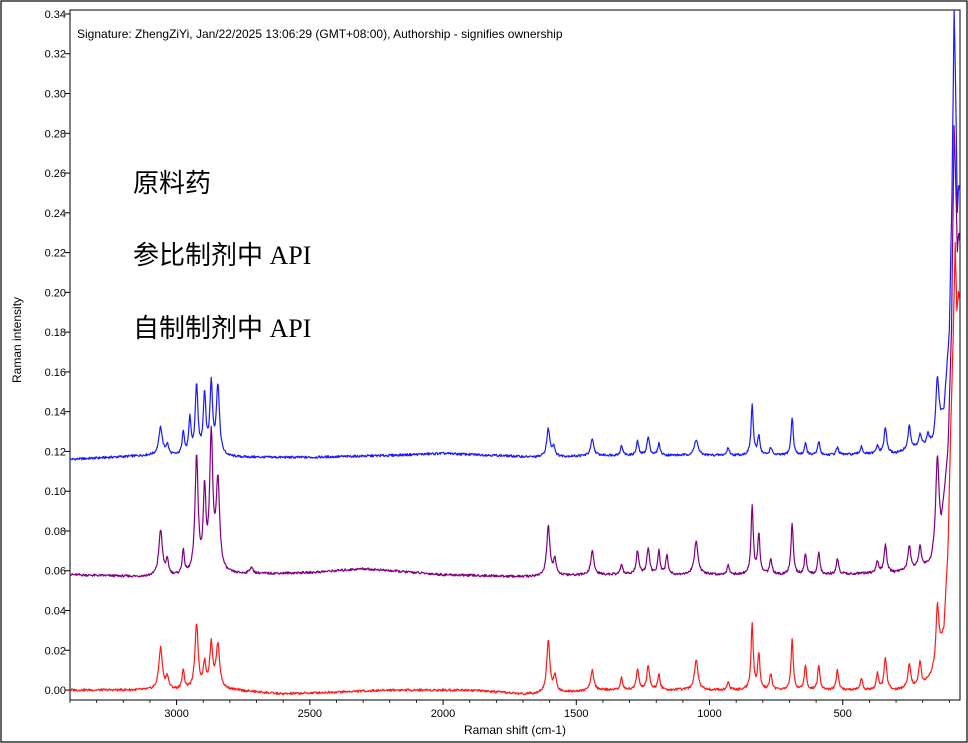 This screenshot has height=743, width=968. Describe the element at coordinates (55, 373) in the screenshot. I see `y-tick-label: 0.16` at that location.